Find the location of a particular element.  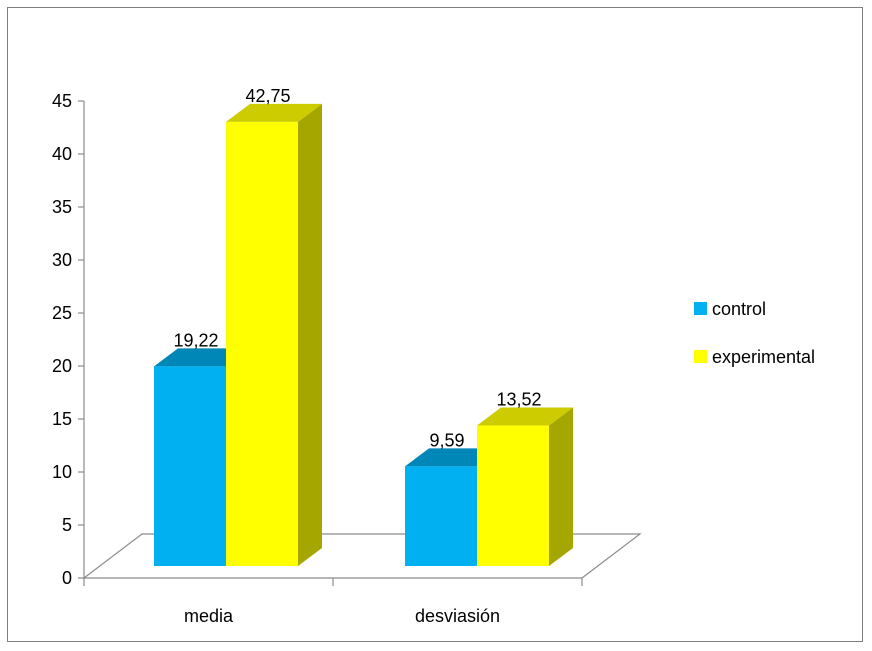

data-label-experimental-desviasión: 13,52 is located at coordinates (518, 400).